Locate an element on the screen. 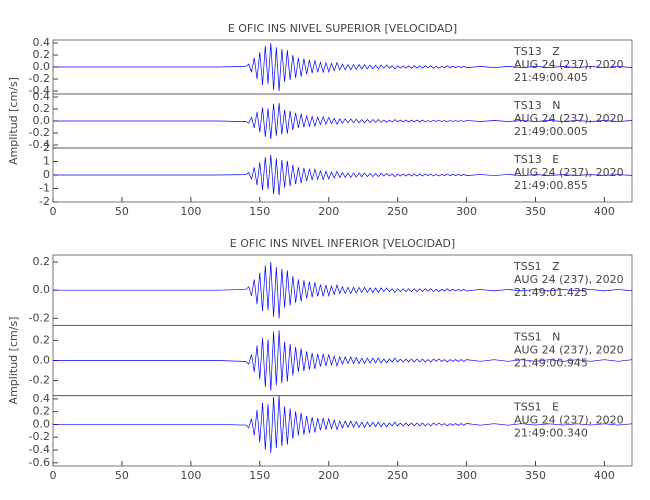  time-label: 21:49:00.340 is located at coordinates (551, 433).